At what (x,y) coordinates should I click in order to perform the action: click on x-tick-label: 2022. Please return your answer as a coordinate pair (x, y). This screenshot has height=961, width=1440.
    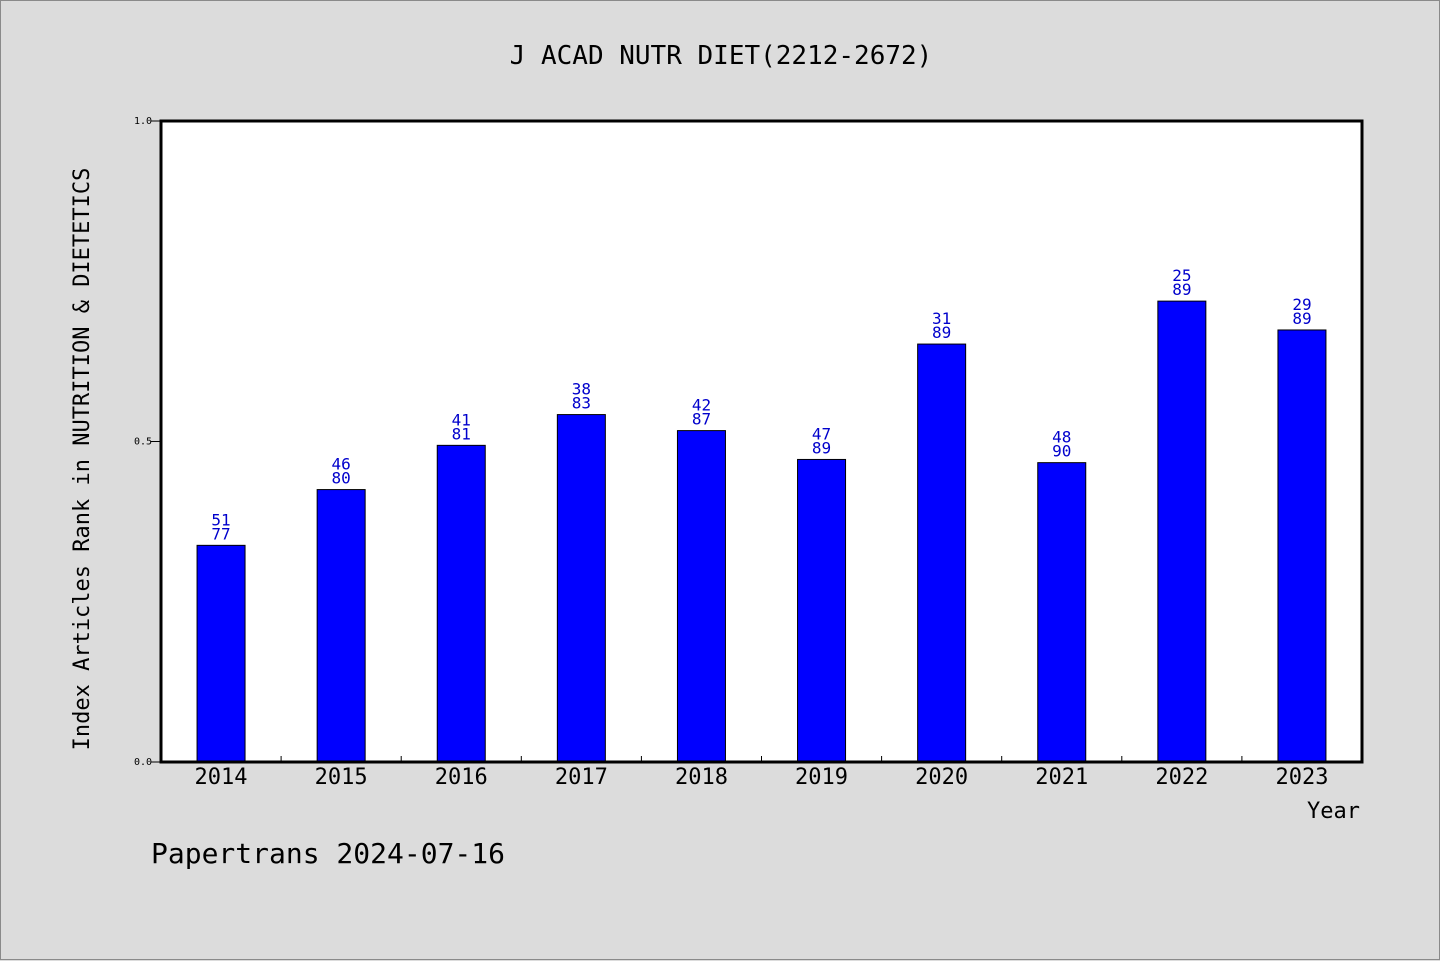
    Looking at the image, I should click on (1181, 777).